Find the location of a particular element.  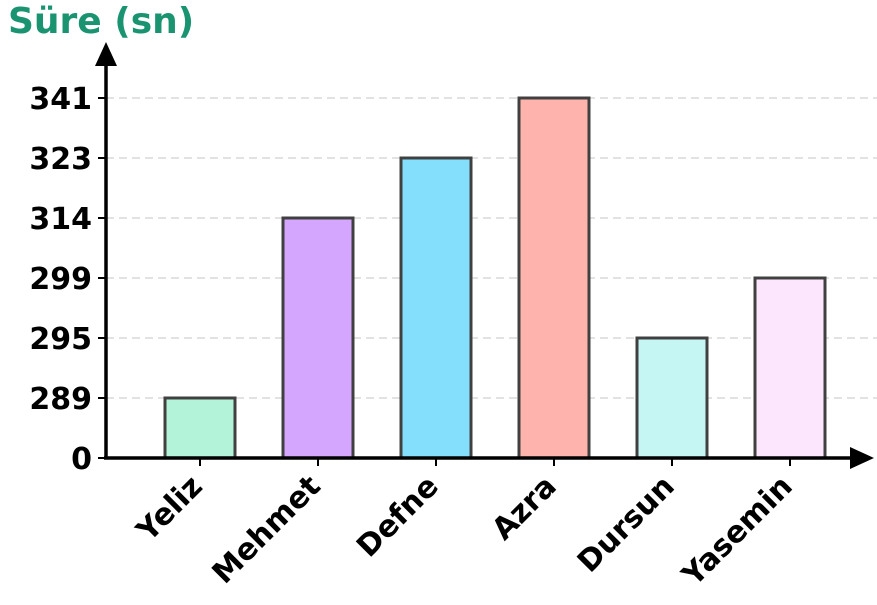

bar-yeliz is located at coordinates (200, 428).